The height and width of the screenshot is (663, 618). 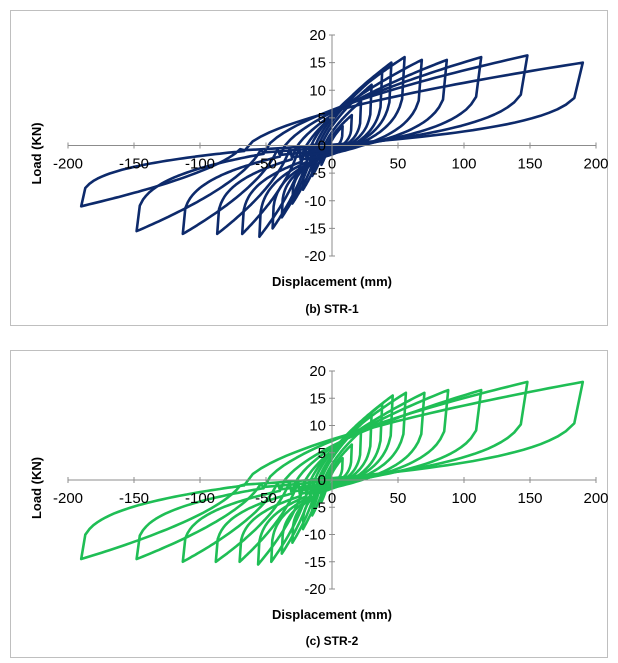 What do you see at coordinates (332, 309) in the screenshot?
I see `chart-caption-str-1: (b) STR-1` at bounding box center [332, 309].